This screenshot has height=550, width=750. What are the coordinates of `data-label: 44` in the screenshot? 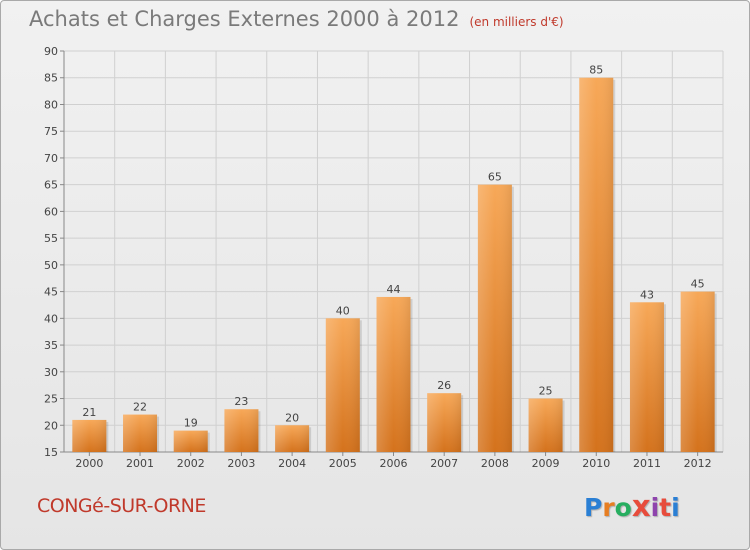 It's located at (394, 289).